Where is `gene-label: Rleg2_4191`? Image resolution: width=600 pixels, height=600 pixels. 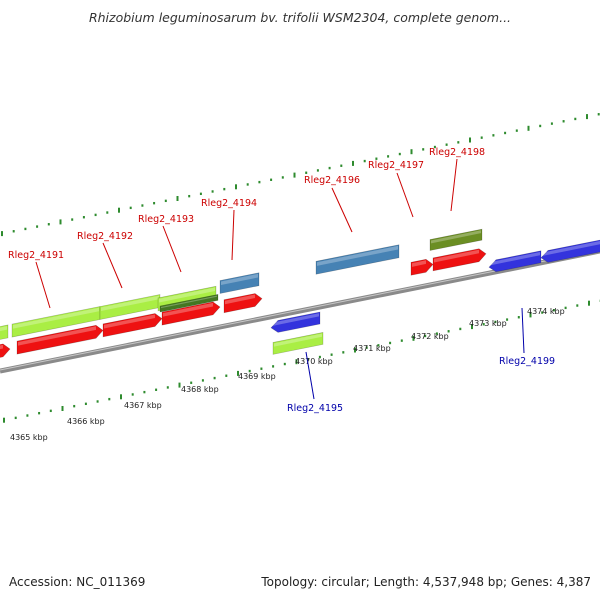
gene-label: Rleg2_4191 is located at coordinates (36, 255).